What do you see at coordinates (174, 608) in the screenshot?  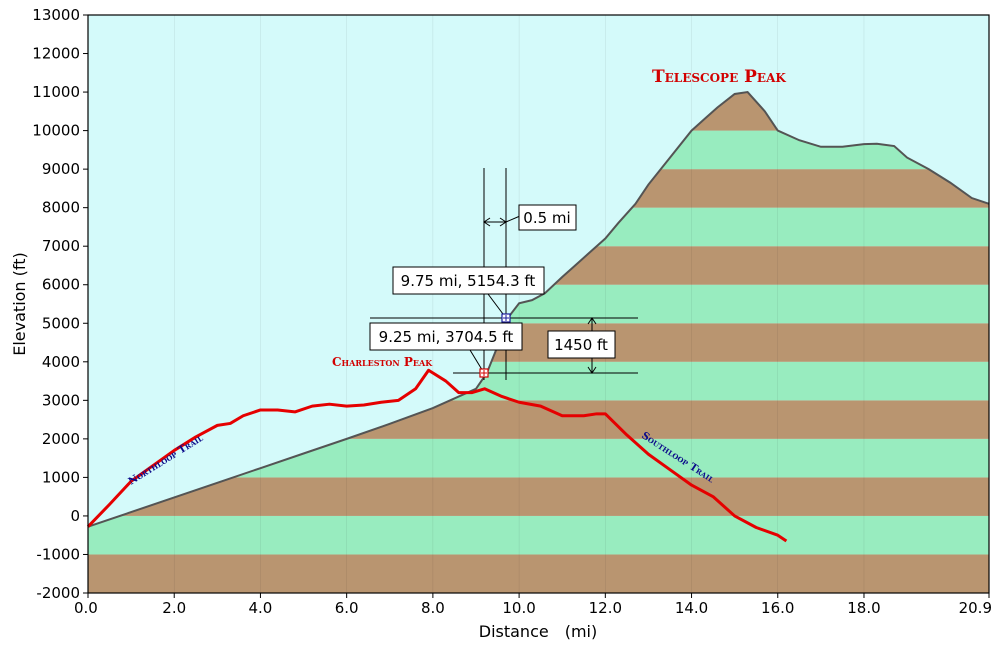 I see `x-tick-label: 2.0` at bounding box center [174, 608].